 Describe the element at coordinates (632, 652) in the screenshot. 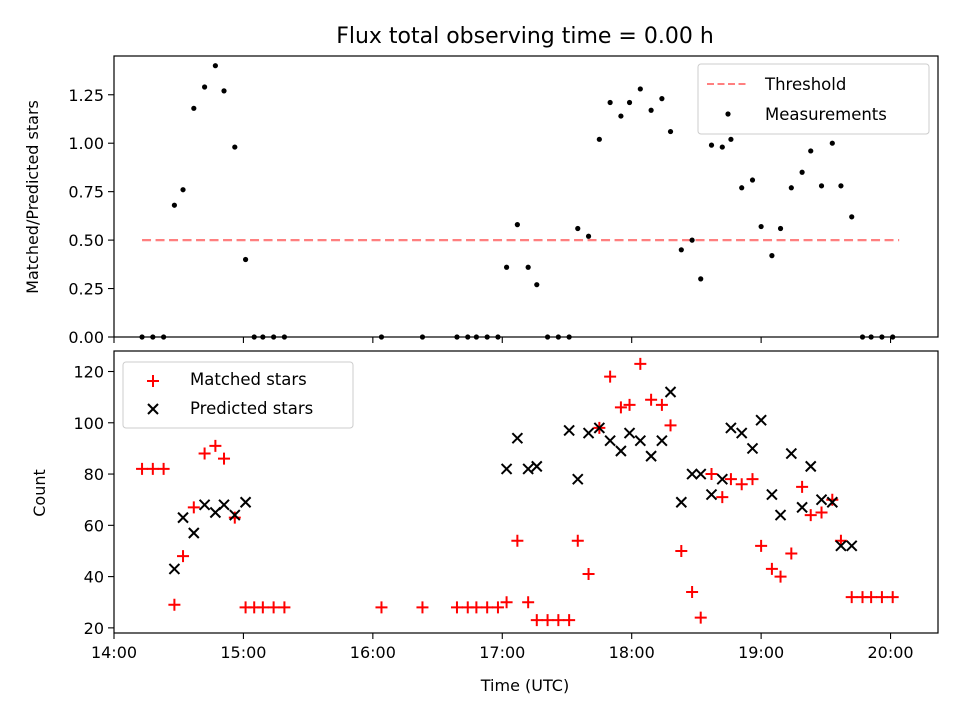

I see `count-x-tick-label: 18:00` at that location.